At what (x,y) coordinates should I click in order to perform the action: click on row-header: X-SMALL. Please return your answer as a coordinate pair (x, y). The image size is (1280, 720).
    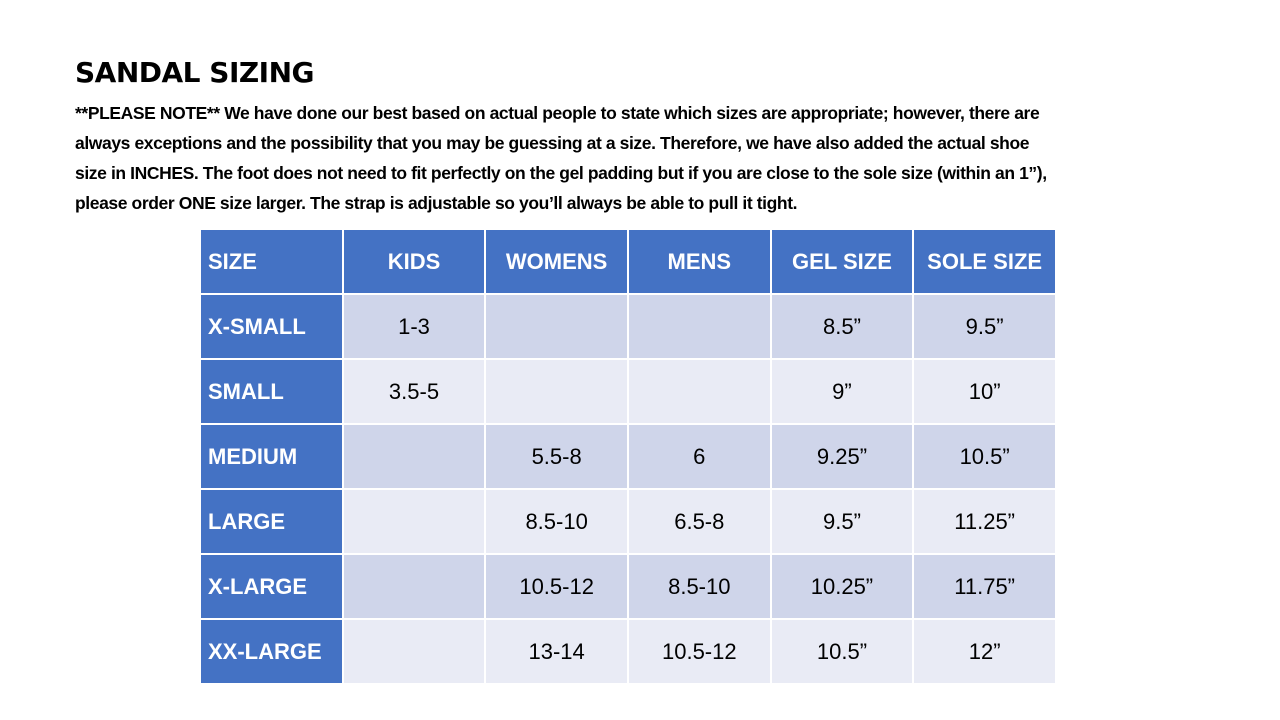
    Looking at the image, I should click on (271, 326).